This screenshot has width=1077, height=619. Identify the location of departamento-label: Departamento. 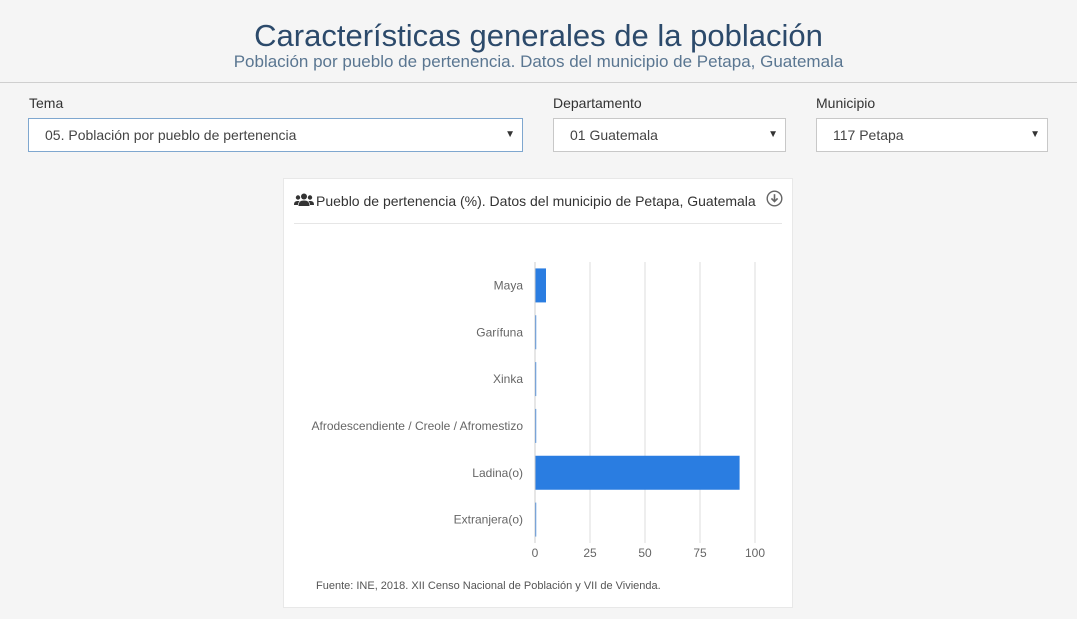
(597, 103).